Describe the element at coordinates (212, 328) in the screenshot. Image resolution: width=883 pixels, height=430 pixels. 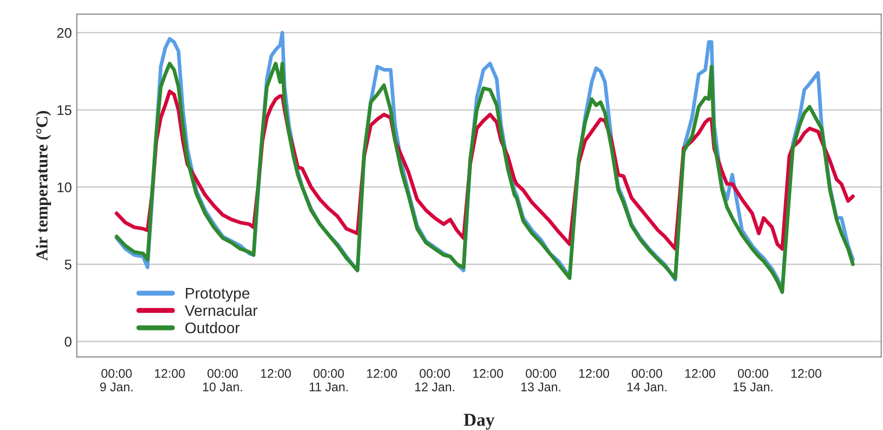
I see `legend-label: Outdoor` at that location.